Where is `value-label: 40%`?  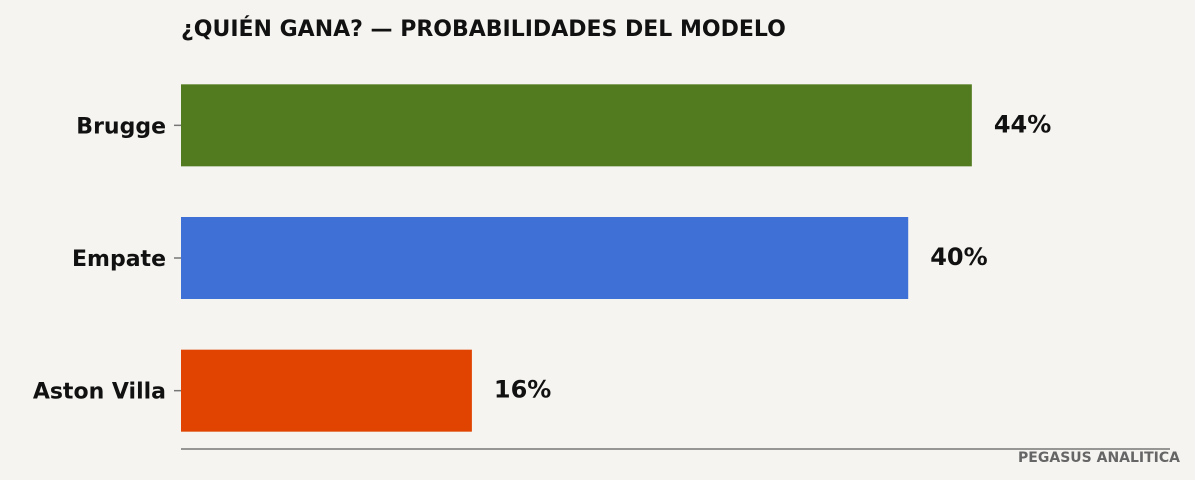 value-label: 40% is located at coordinates (958, 257).